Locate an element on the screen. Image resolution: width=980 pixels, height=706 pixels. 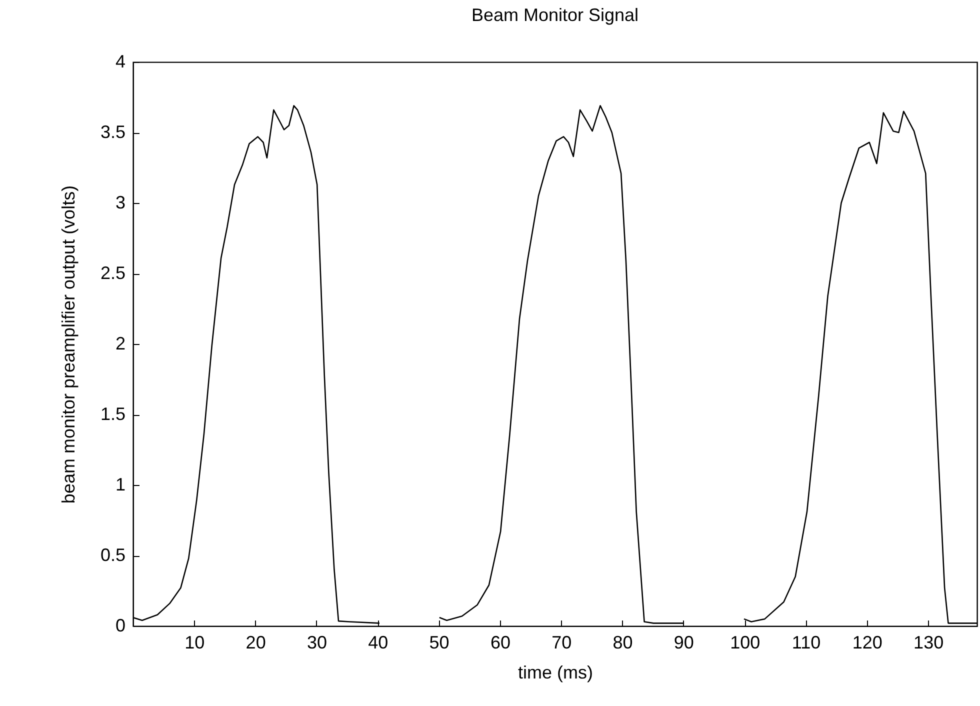
x-tick-label: 90 is located at coordinates (684, 642).